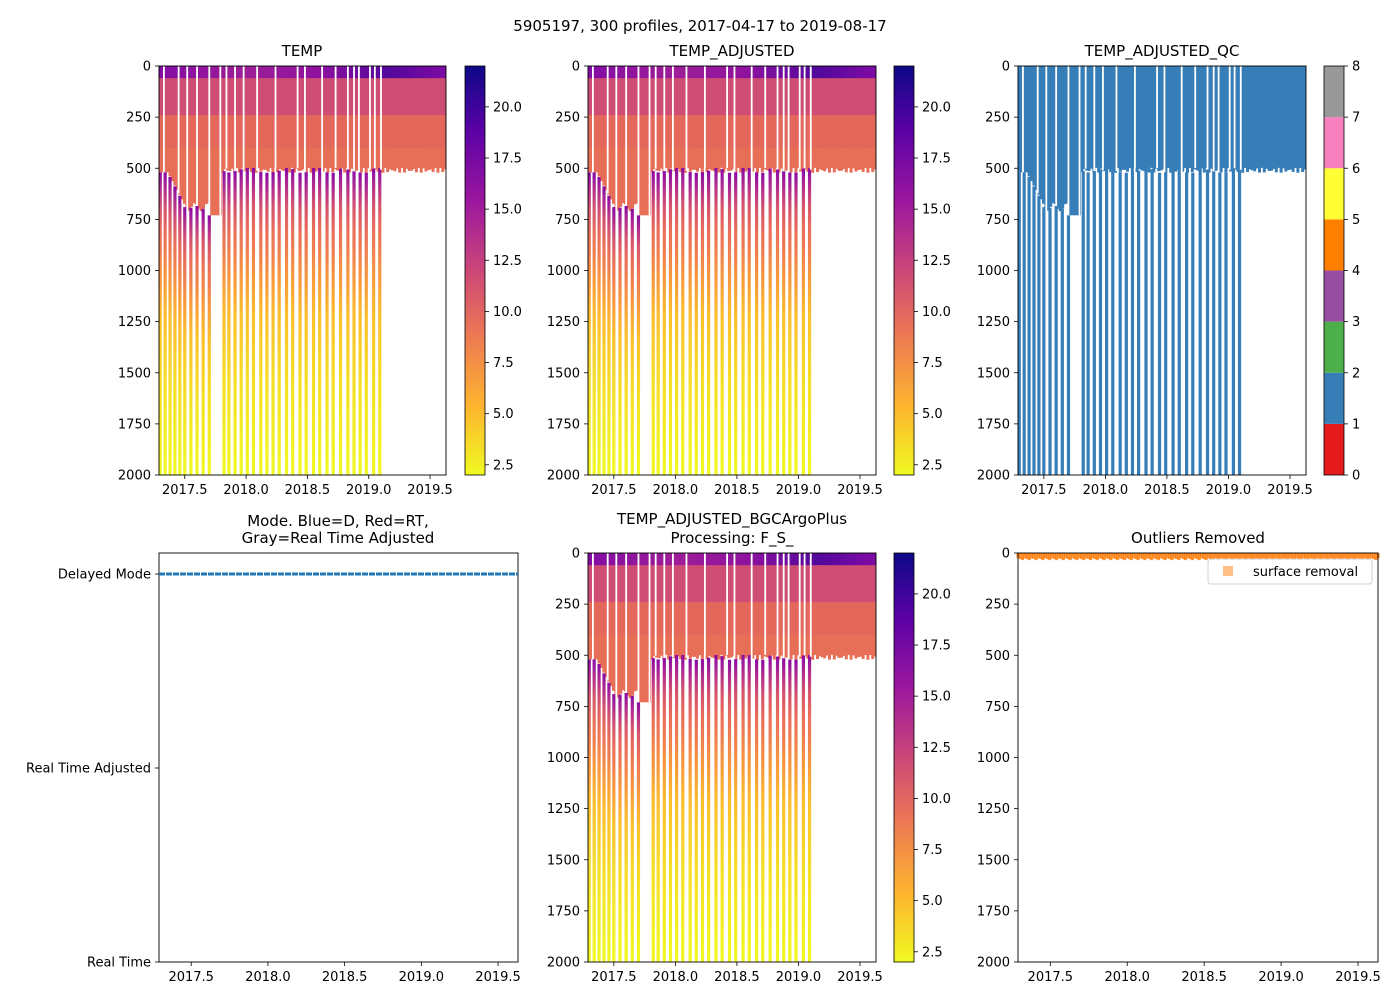 This screenshot has width=1400, height=1005. I want to click on bgcargoplus-ytick-label: 250, so click(567, 605).